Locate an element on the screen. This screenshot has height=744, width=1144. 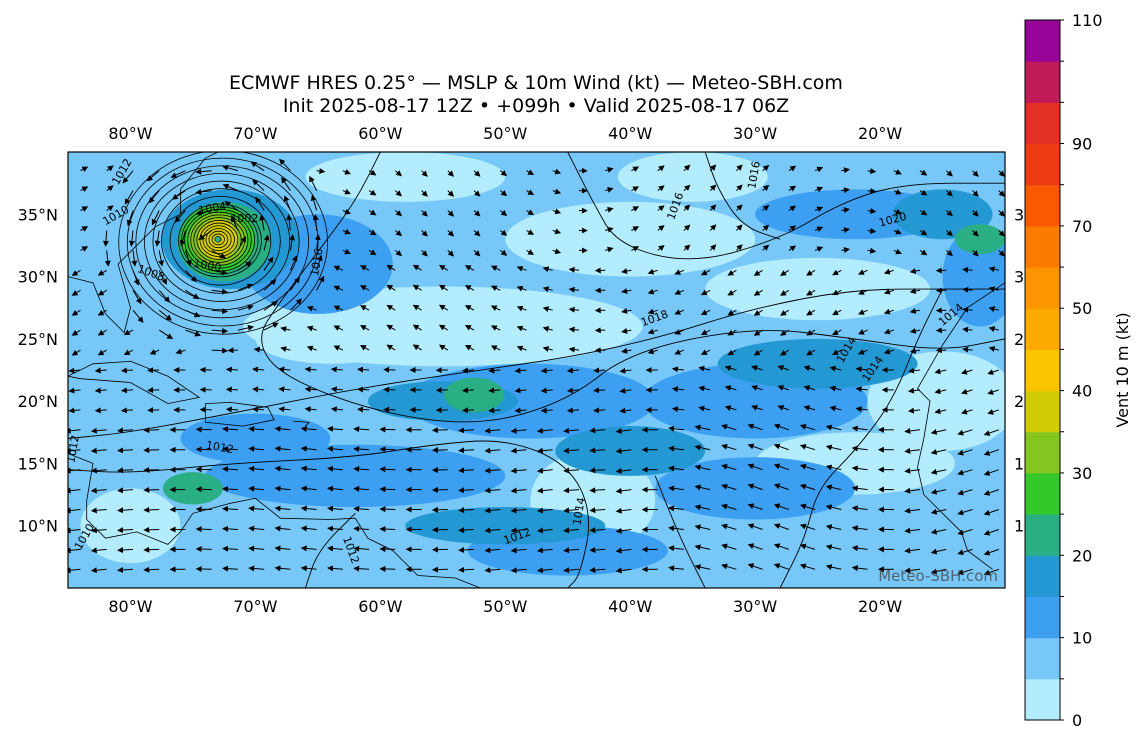
longitude-label: 20°W is located at coordinates (880, 606).